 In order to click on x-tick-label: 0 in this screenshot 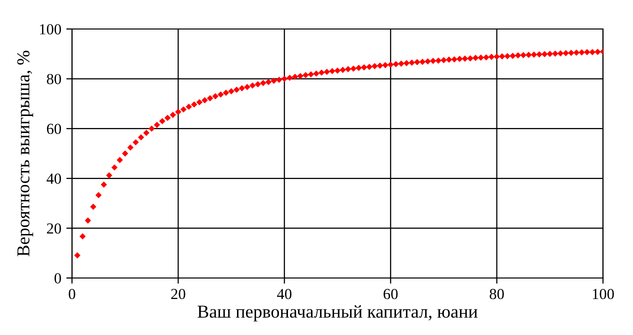, I will do `click(72, 294)`.